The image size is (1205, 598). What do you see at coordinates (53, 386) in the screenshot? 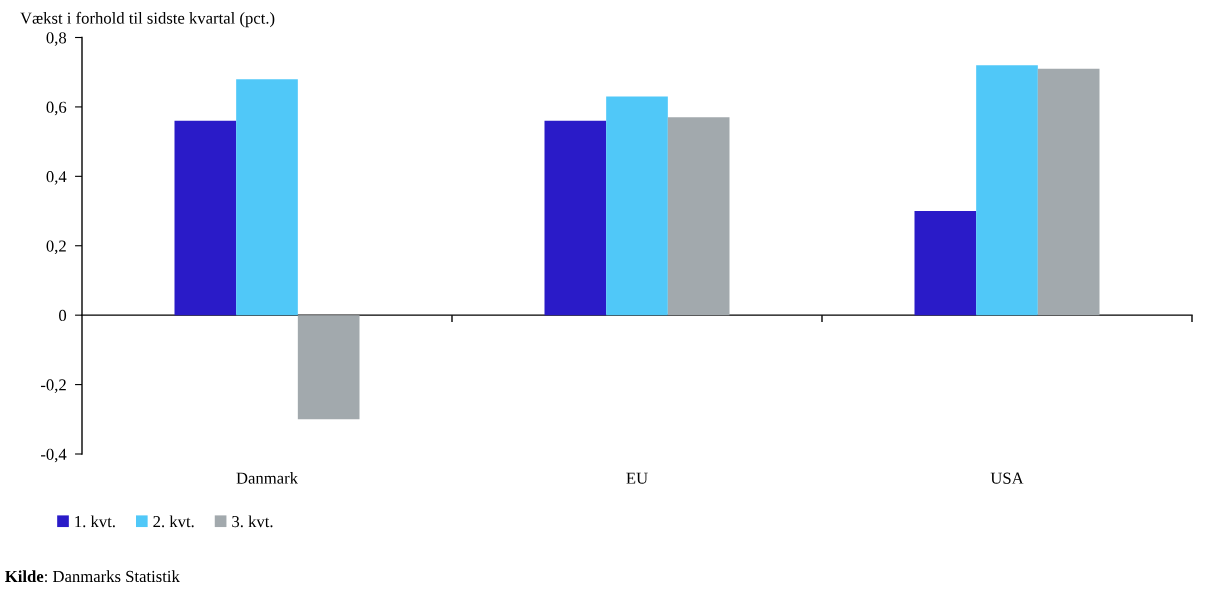
I see `y-tick-label: -0,2` at bounding box center [53, 386].